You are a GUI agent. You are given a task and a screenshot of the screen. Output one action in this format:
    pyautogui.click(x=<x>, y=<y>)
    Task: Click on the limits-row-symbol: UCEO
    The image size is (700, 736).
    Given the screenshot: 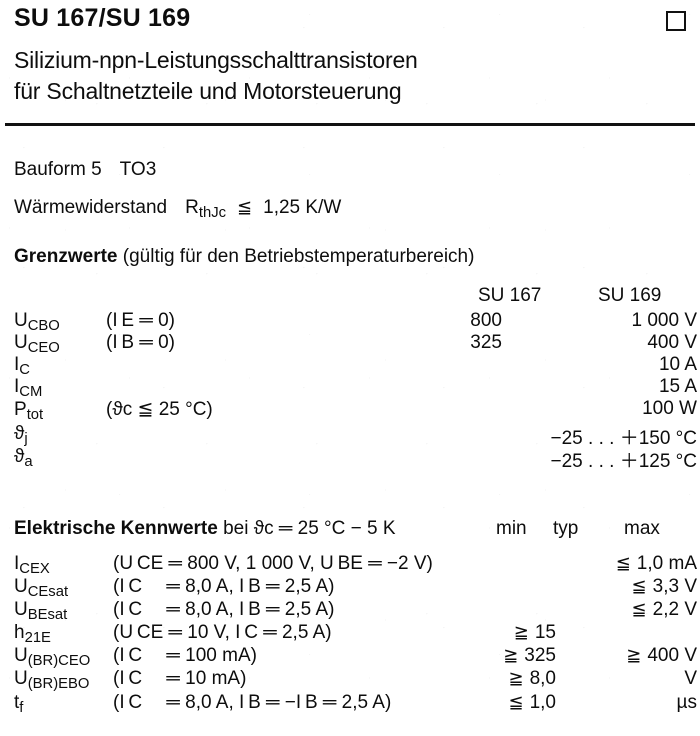 What is the action you would take?
    pyautogui.click(x=37, y=344)
    